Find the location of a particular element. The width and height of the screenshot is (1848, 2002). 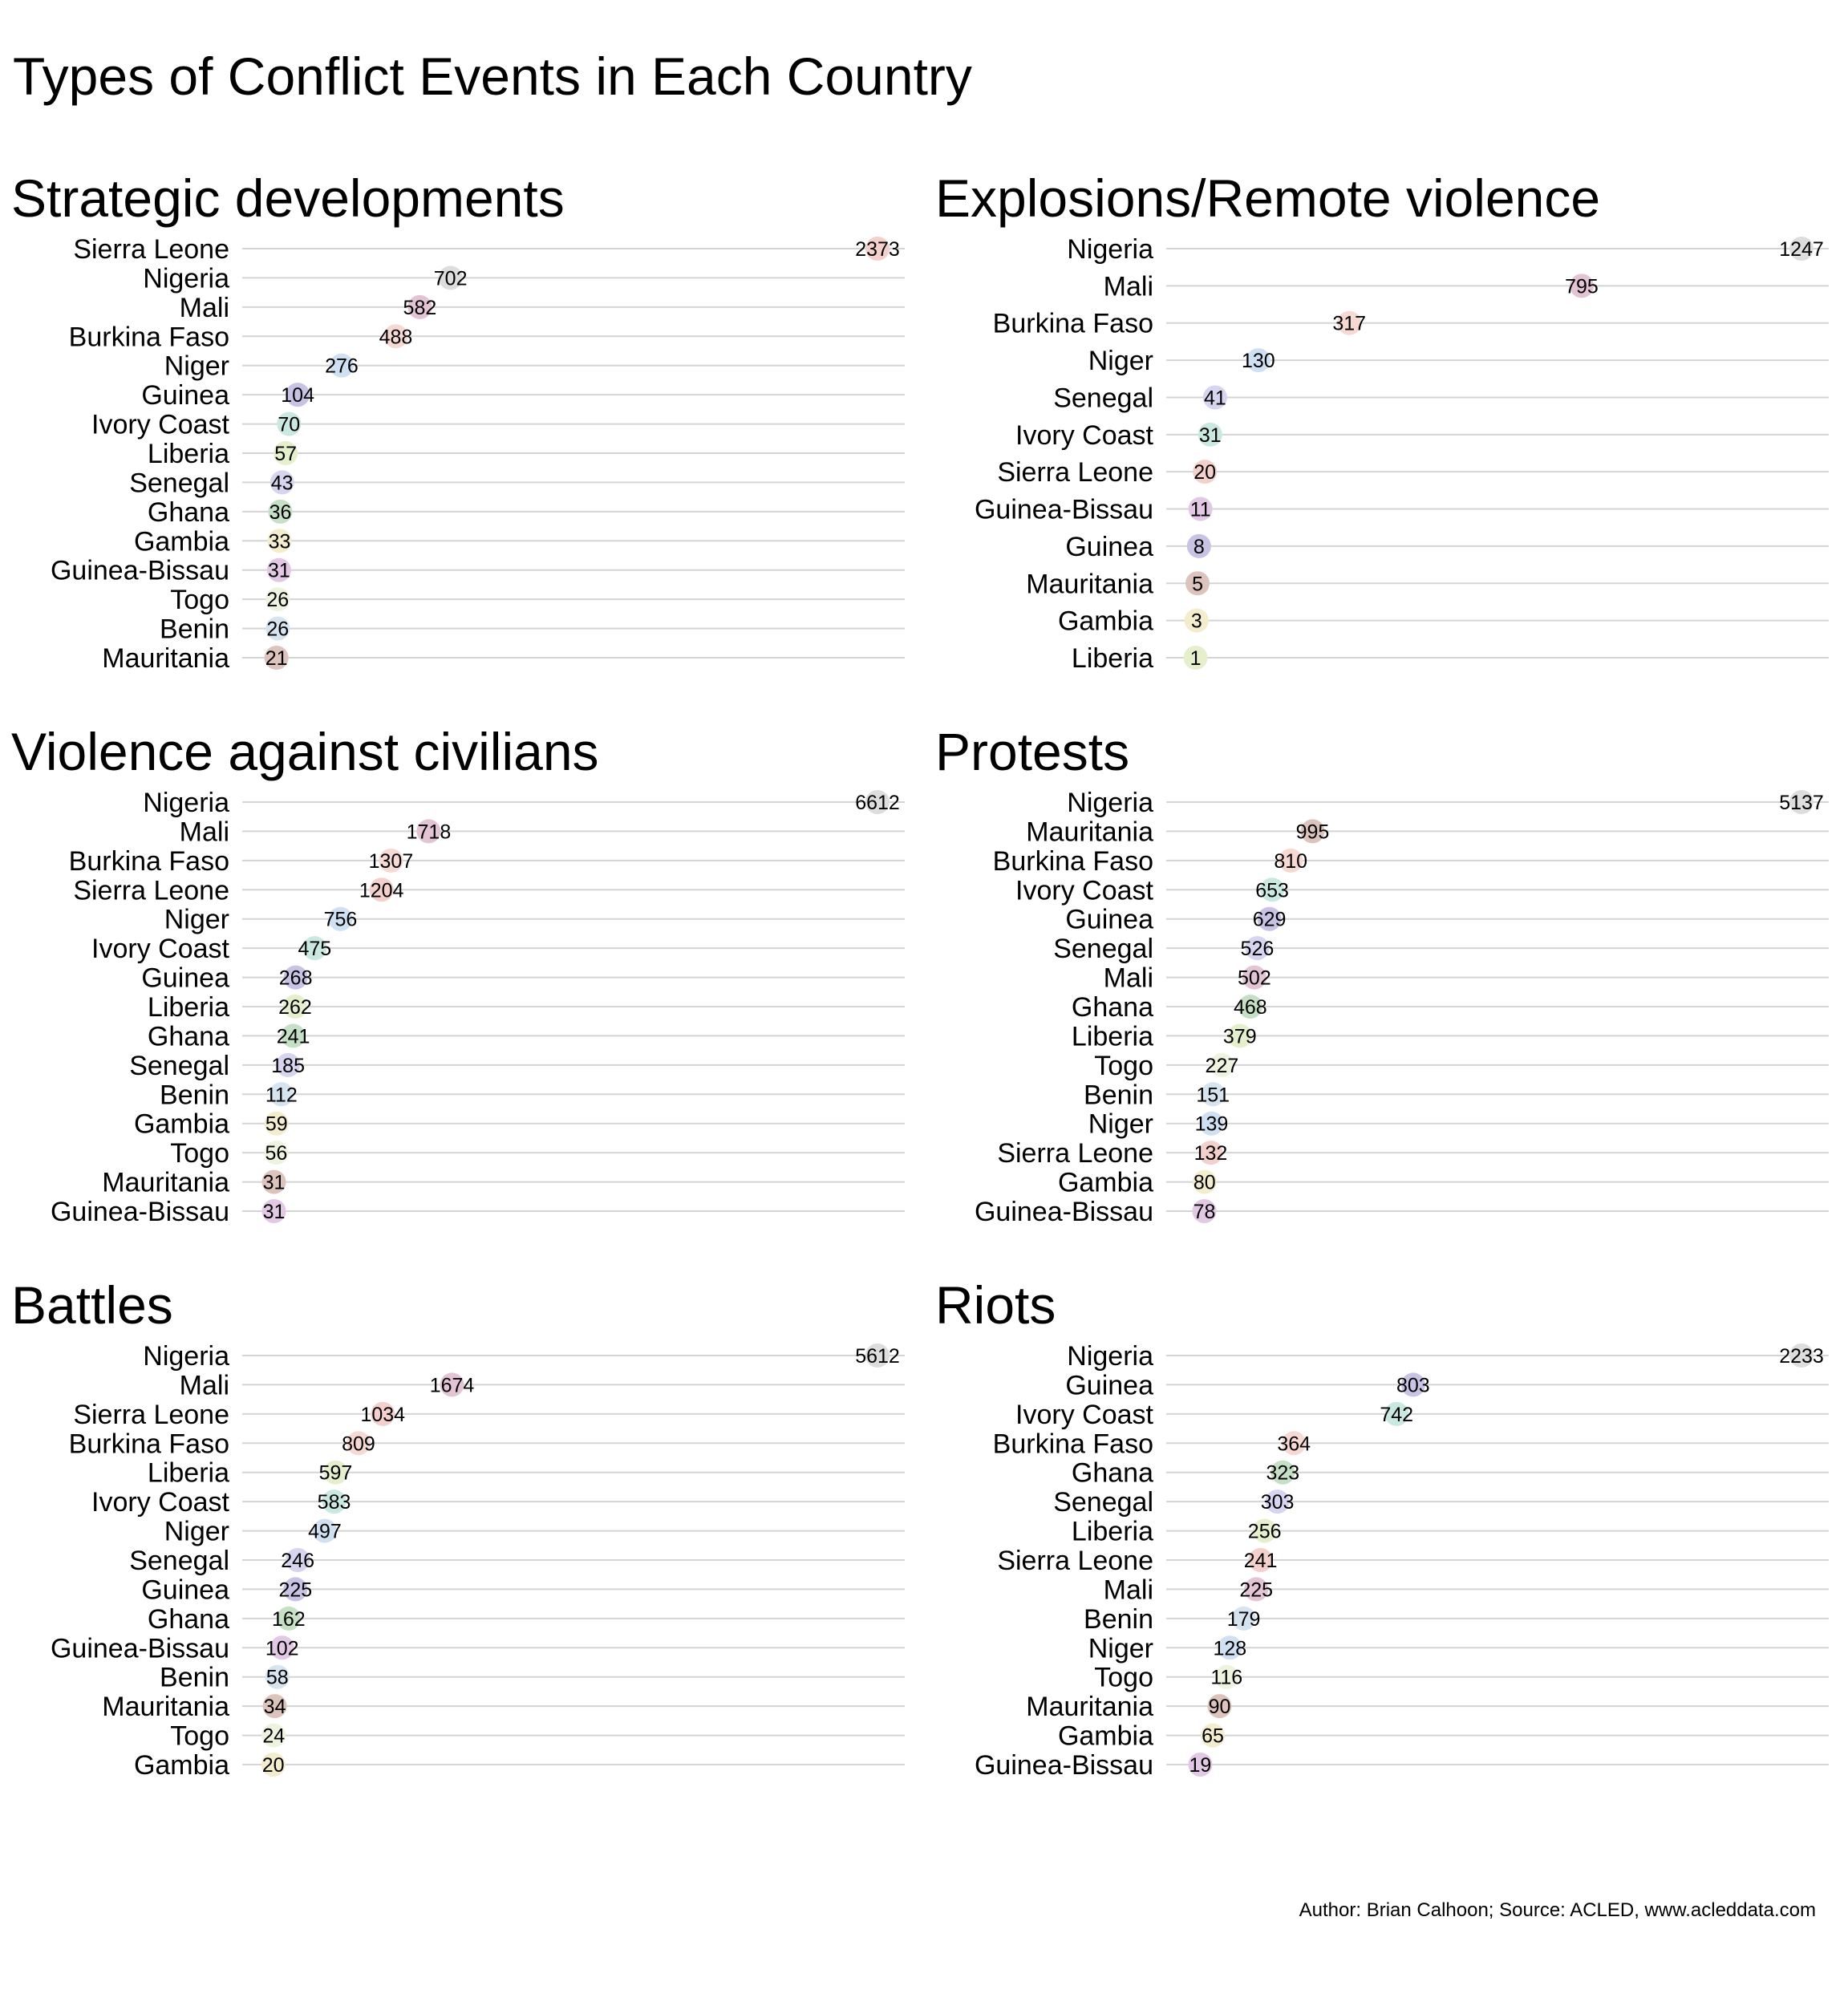

row-ivory-coast: Ivory Coast 742 is located at coordinates (1422, 1415).